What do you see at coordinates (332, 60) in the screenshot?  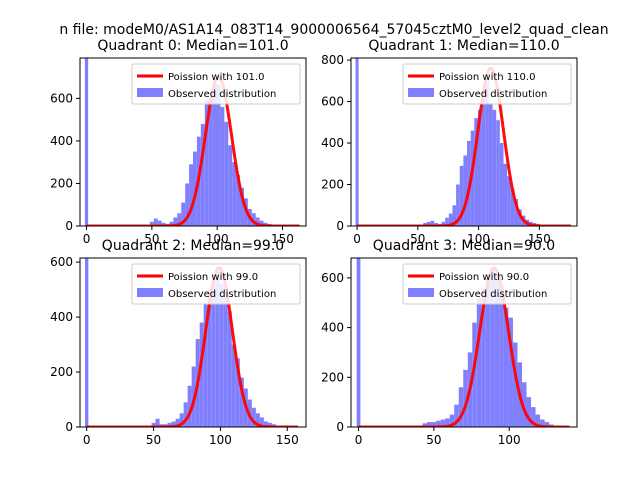 I see `y-tick-label: 800` at bounding box center [332, 60].